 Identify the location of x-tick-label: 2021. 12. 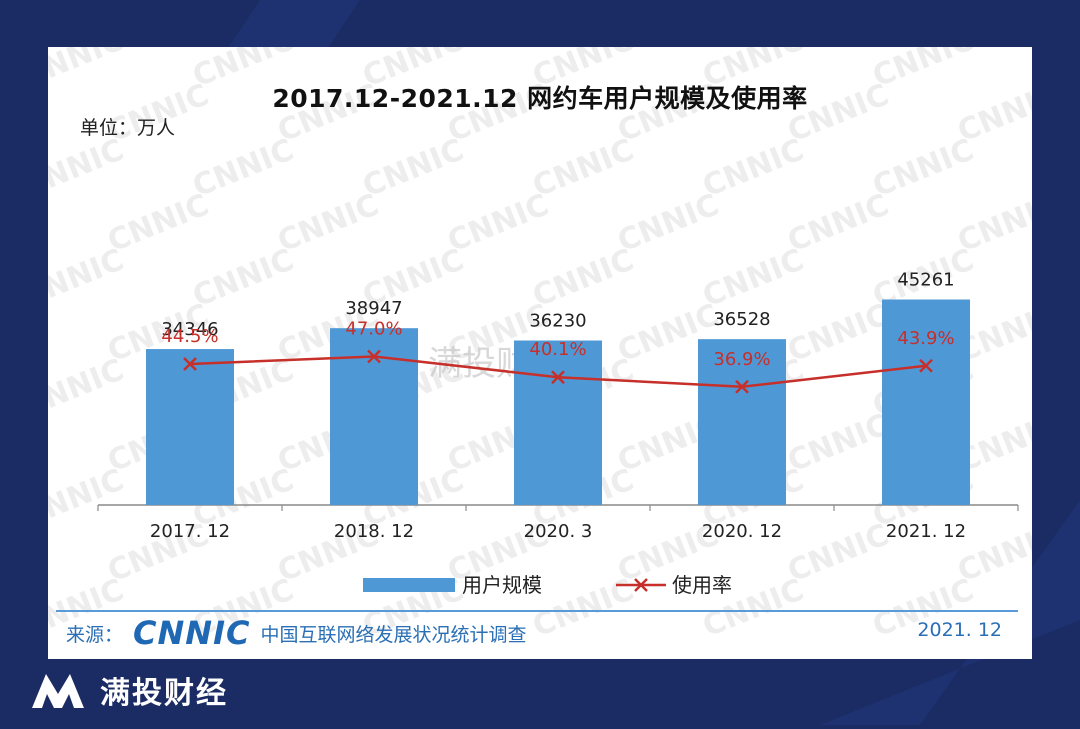
(926, 531).